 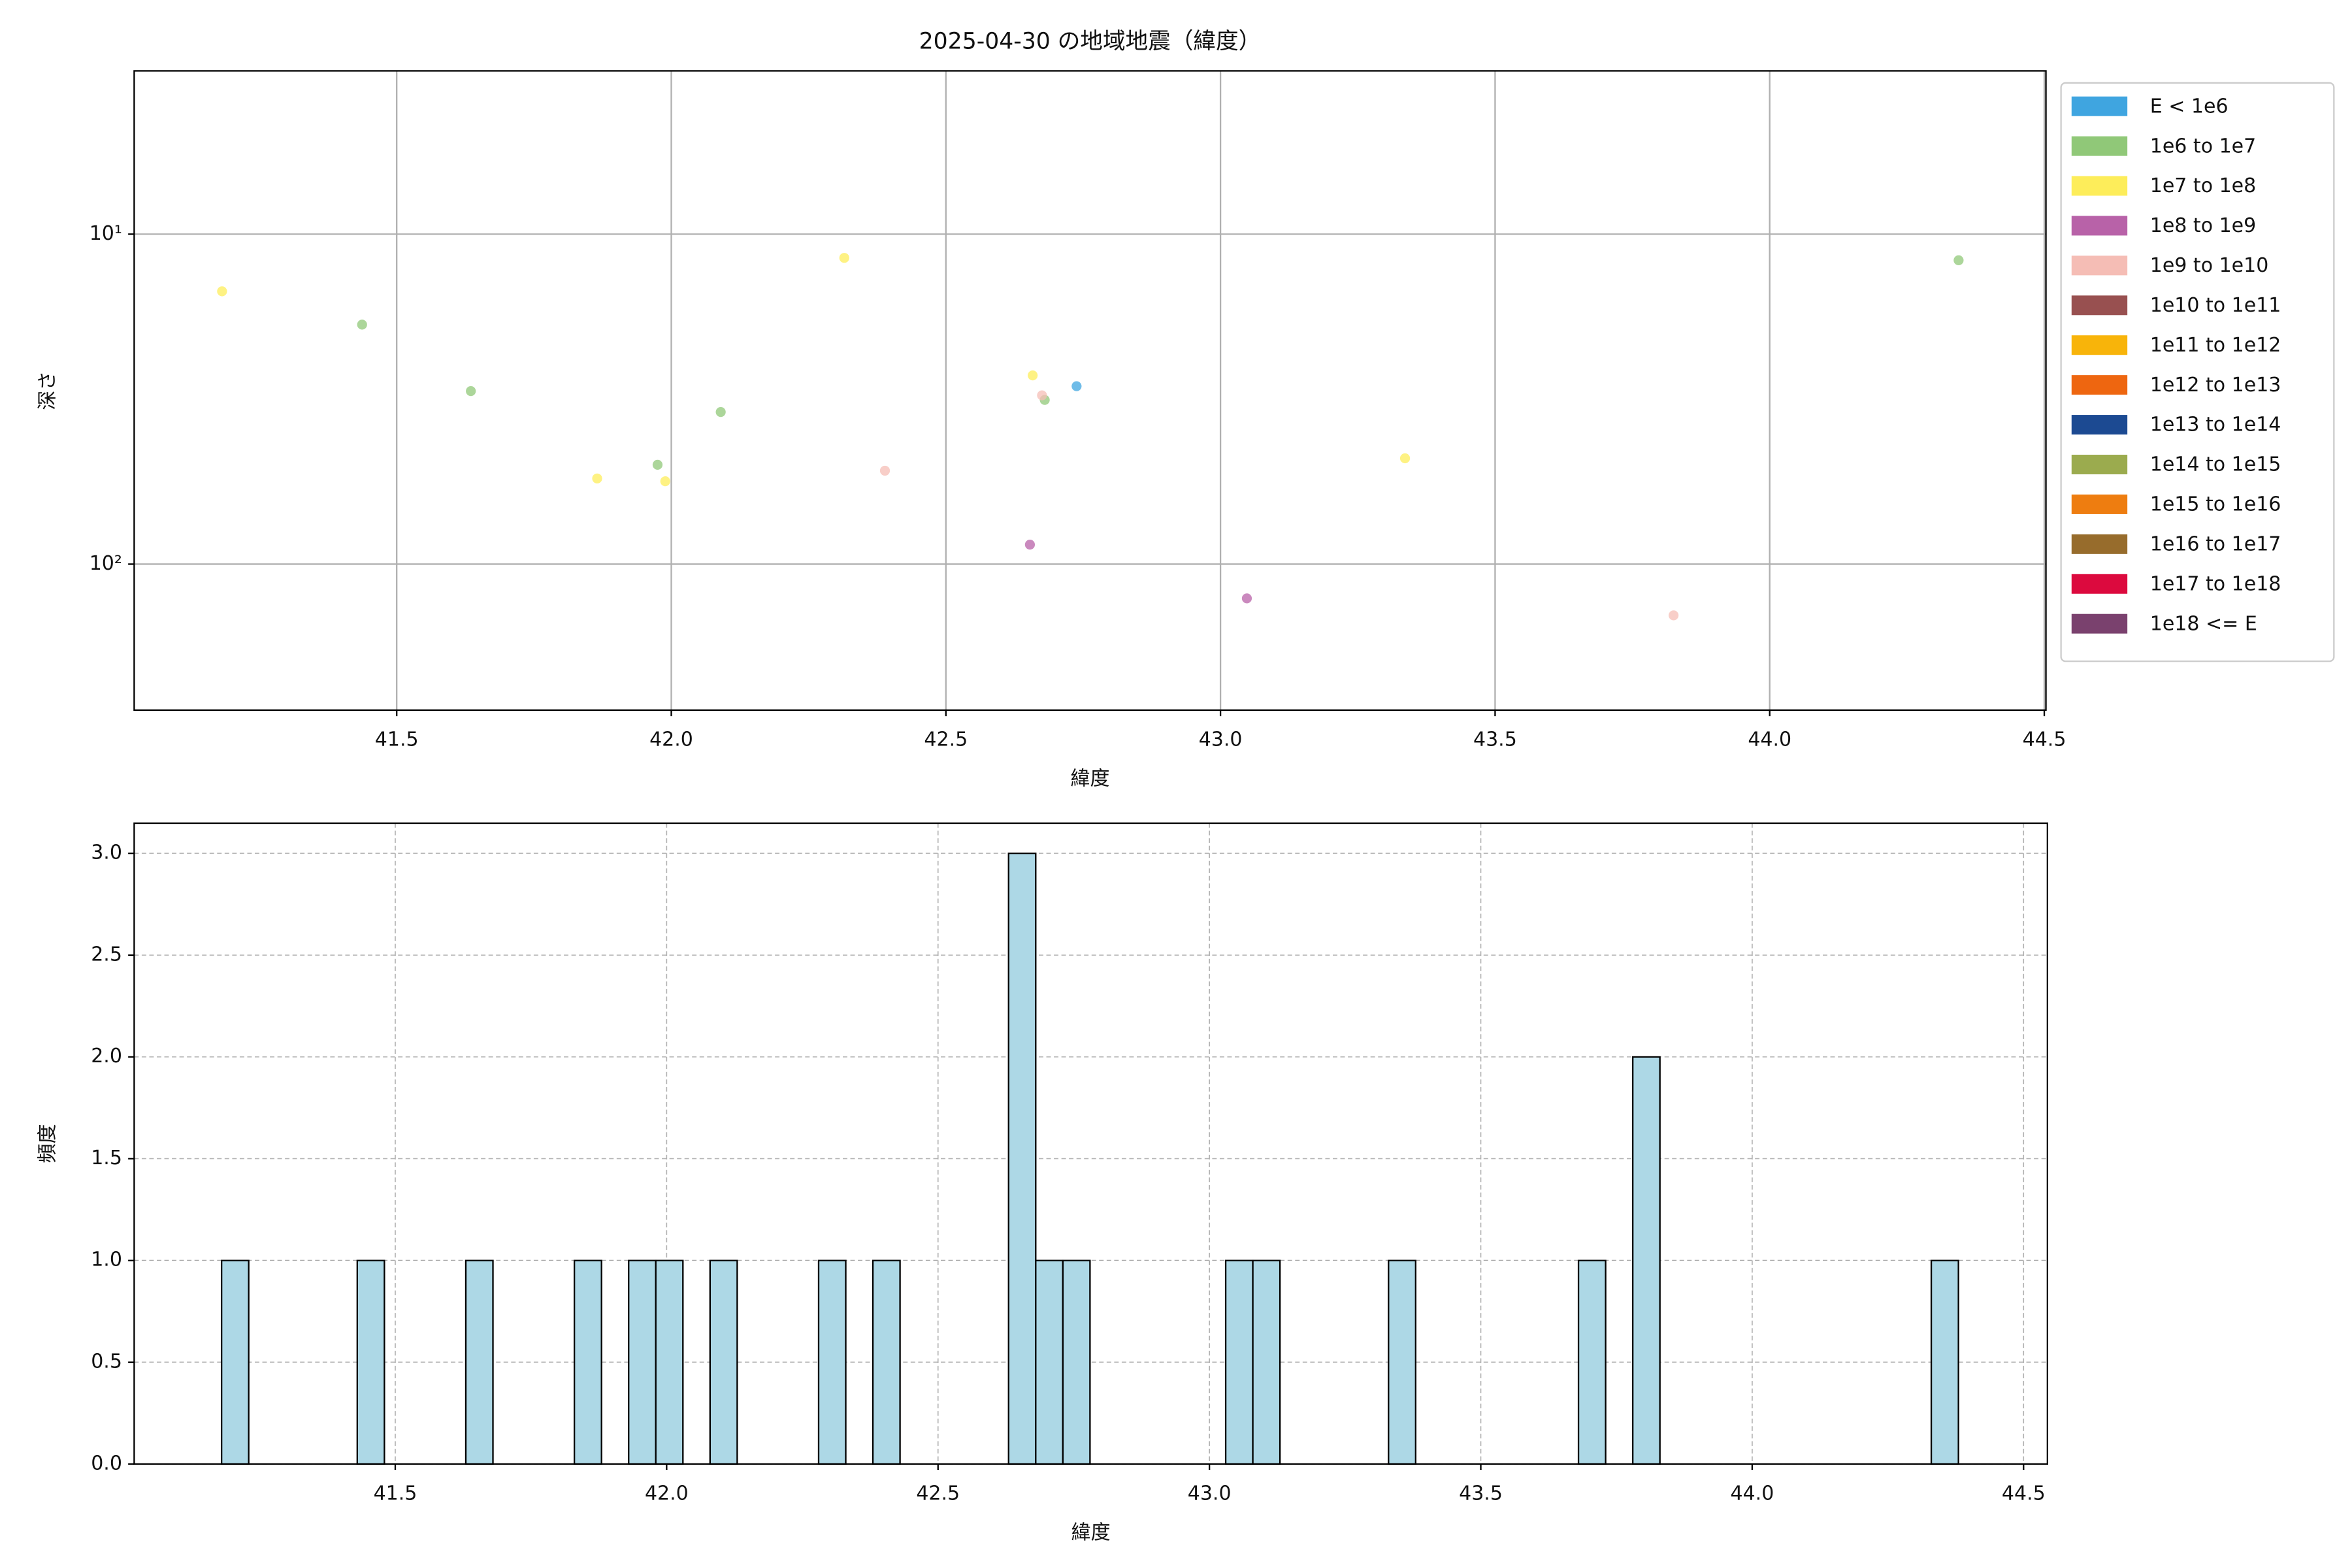 I want to click on legend-label: 1e8 to 1e9, so click(x=2203, y=225).